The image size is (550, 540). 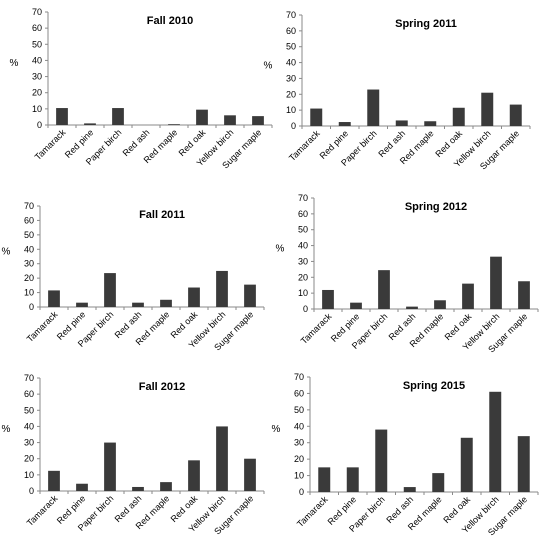 I want to click on chart-title: Fall 2012, so click(x=162, y=387).